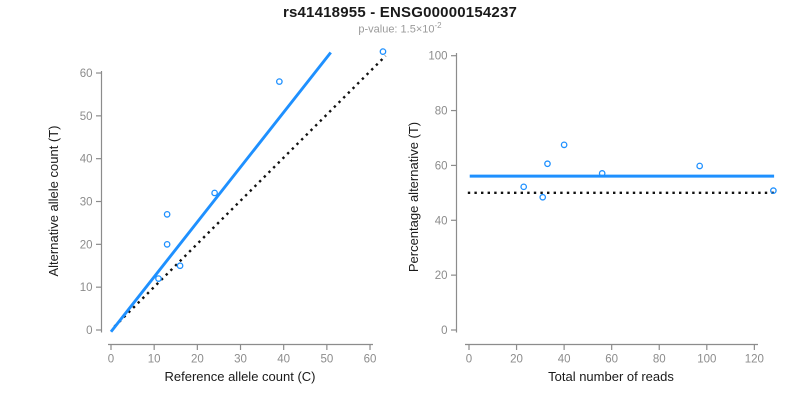  Describe the element at coordinates (706, 360) in the screenshot. I see `right-x-tick-label: 100` at that location.